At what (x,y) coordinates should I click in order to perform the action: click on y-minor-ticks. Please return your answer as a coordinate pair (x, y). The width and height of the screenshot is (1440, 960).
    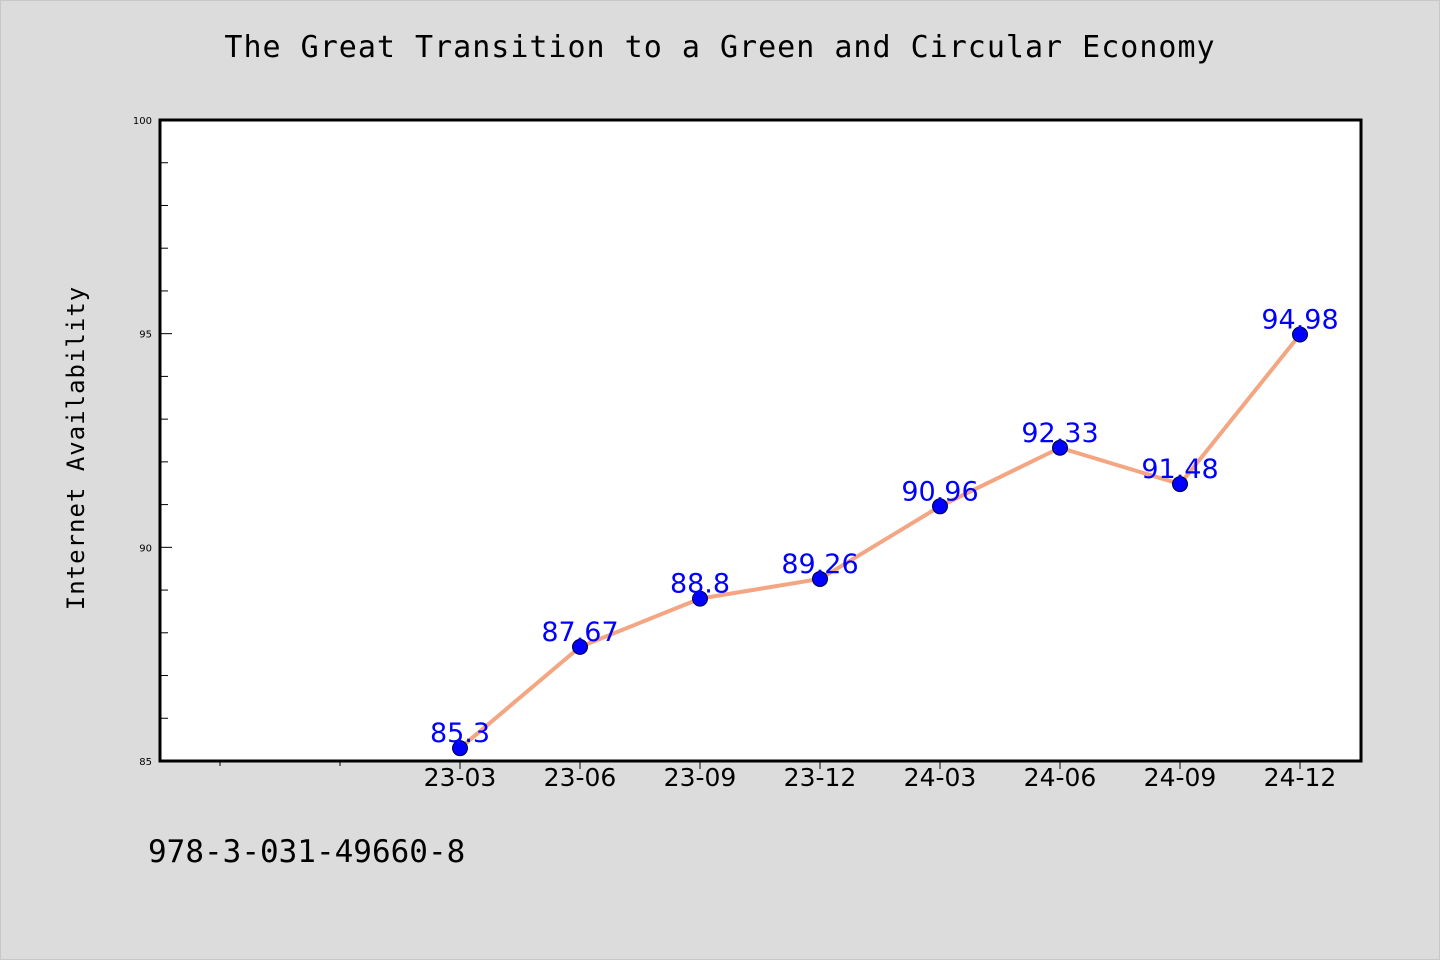
    Looking at the image, I should click on (164, 440).